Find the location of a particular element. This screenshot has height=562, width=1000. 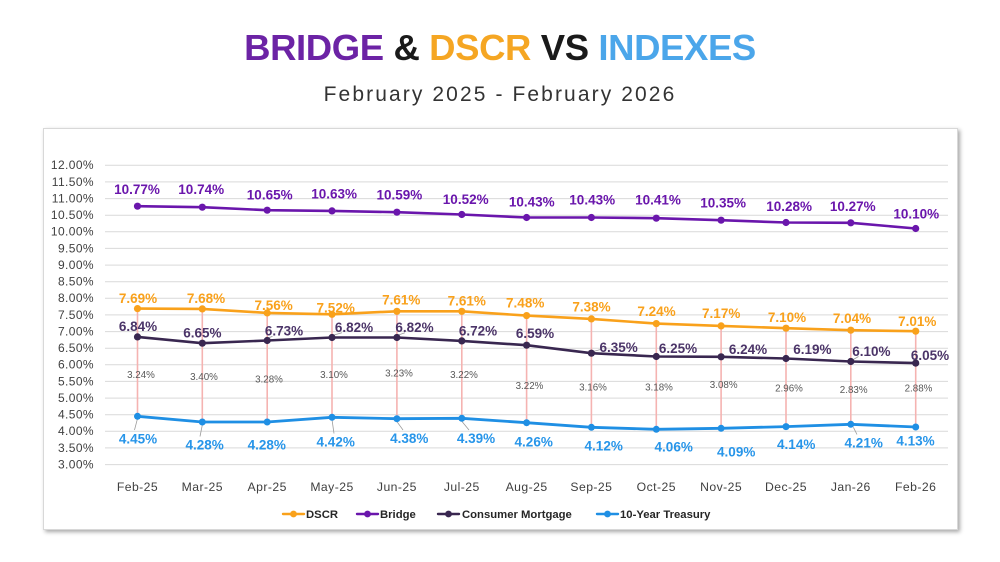

svg-text: 11.50% is located at coordinates (73, 182).